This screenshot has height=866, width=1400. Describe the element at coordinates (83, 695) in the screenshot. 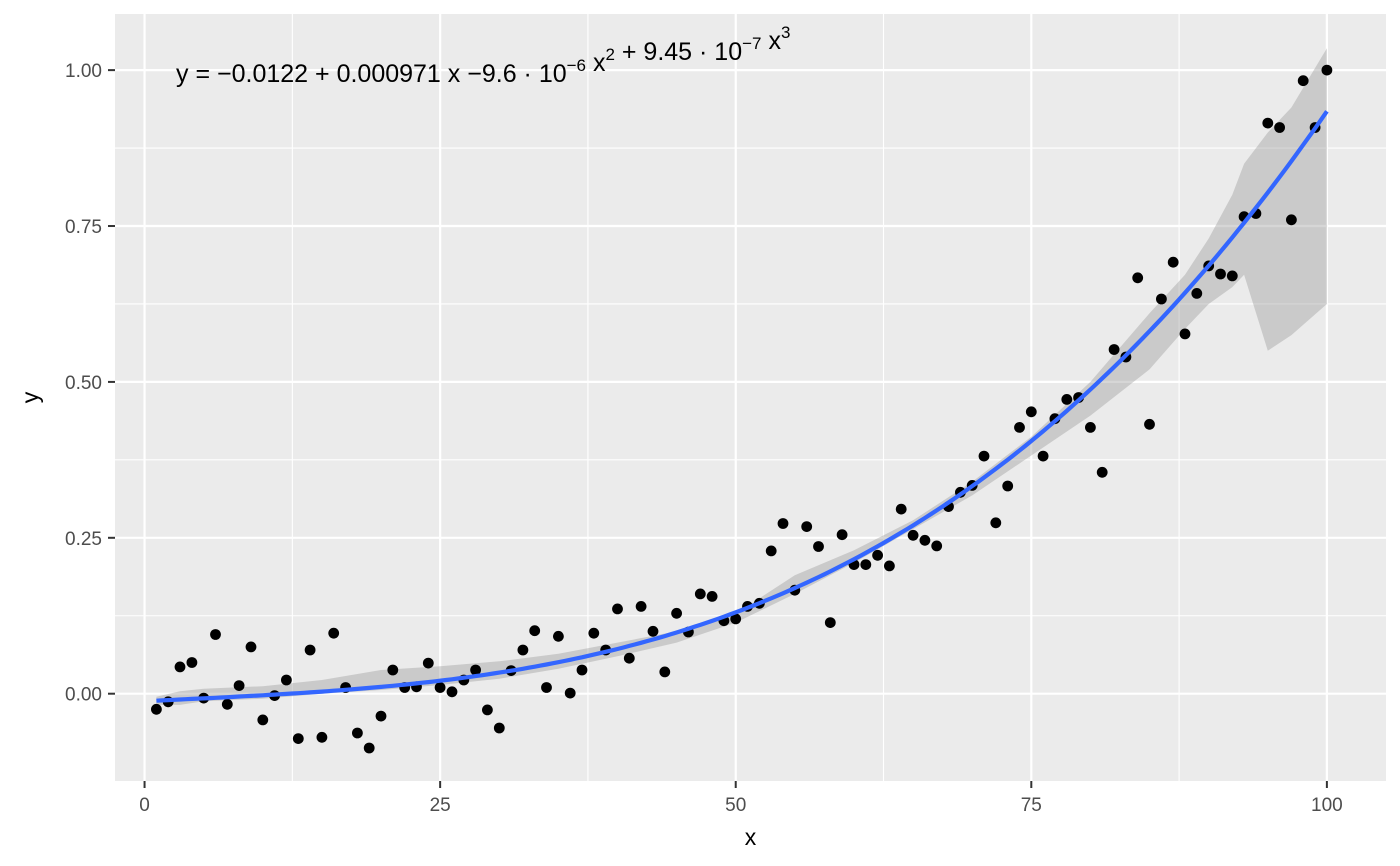

I see `y-tick-label: 0.00` at that location.